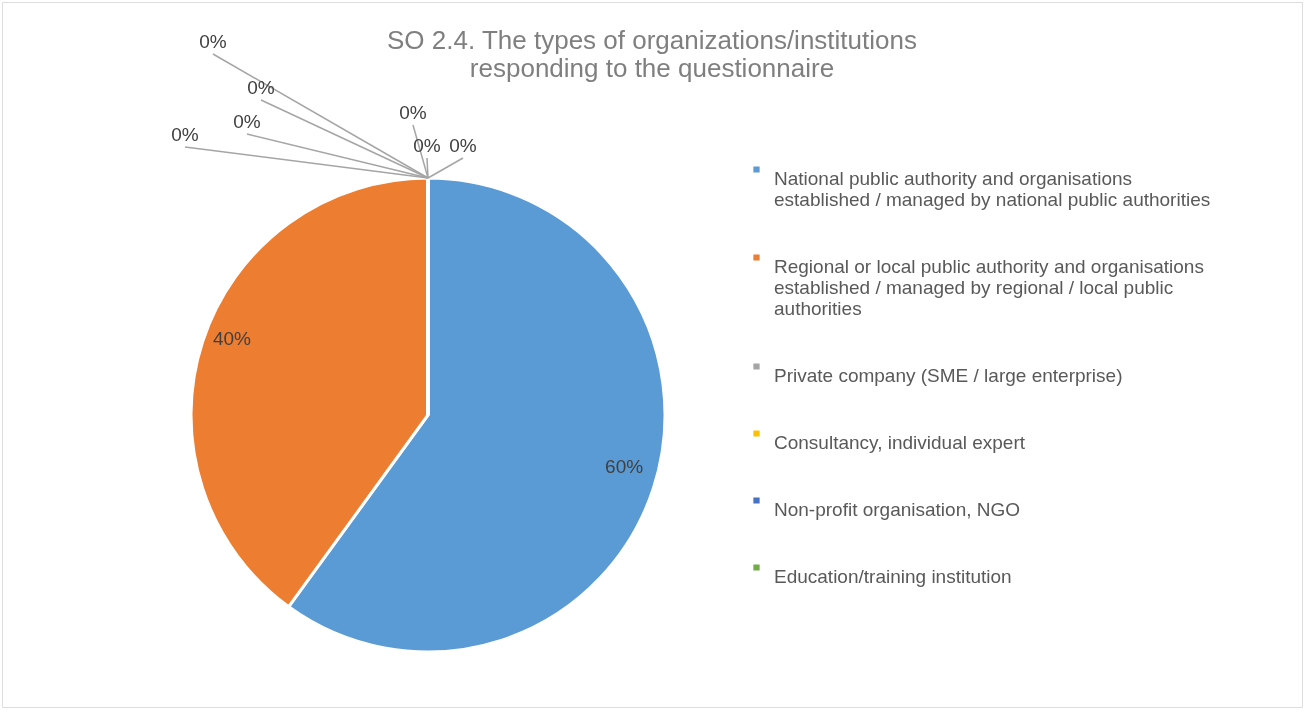 This screenshot has width=1309, height=715. I want to click on chart-title: SO 2.4. The types of organizations/institutions responding to the questionnaire, so click(652, 54).